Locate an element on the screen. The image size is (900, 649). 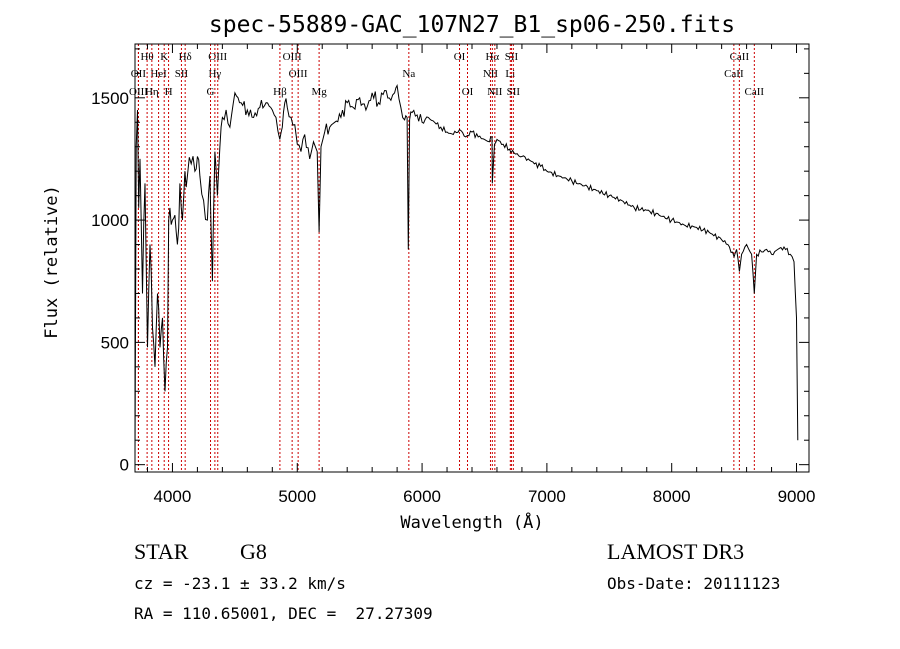
x-tick-label: 7000 is located at coordinates (547, 496).